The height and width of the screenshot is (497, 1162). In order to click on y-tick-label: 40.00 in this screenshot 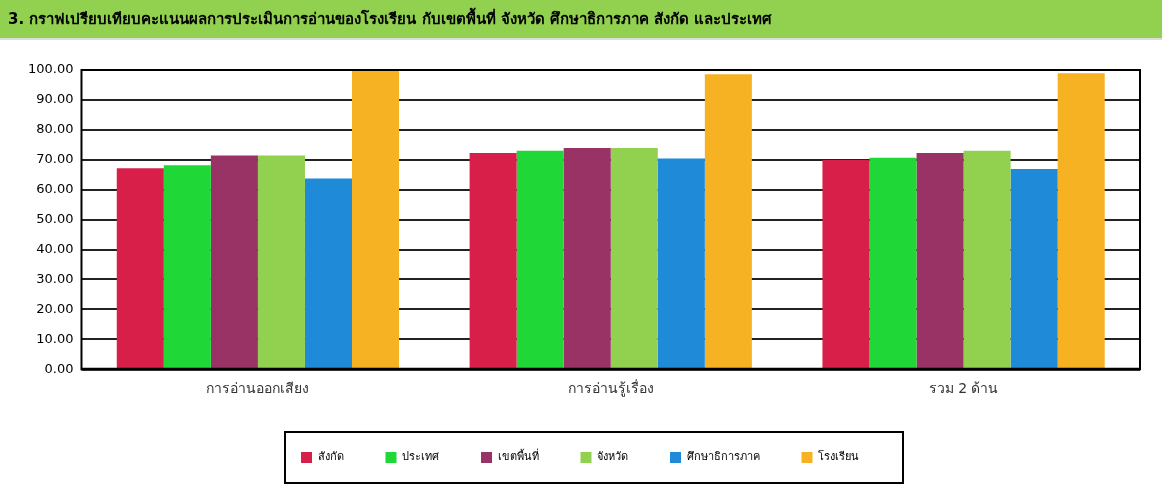, I will do `click(55, 248)`.